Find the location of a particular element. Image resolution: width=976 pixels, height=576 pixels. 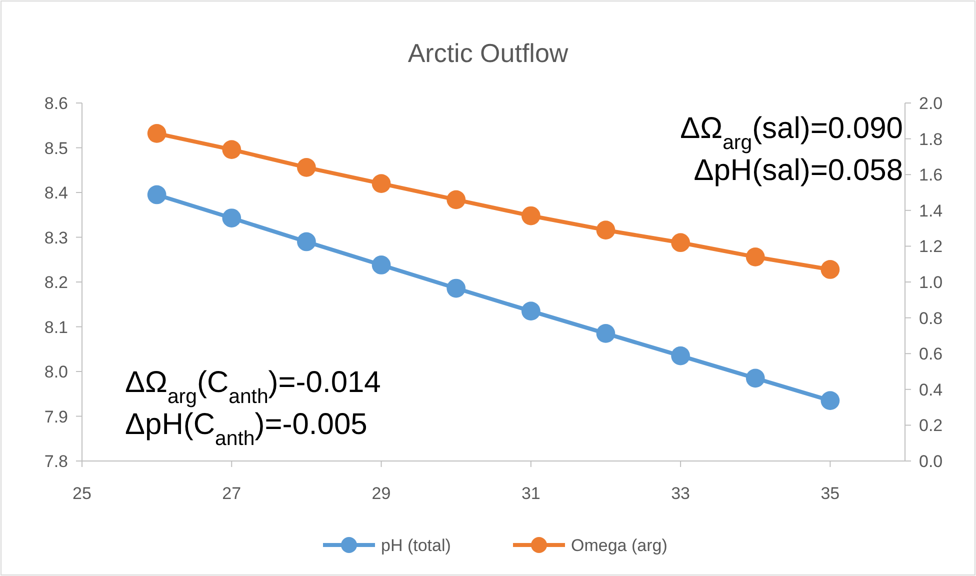

y2-tick-label: 0.8 is located at coordinates (931, 318).